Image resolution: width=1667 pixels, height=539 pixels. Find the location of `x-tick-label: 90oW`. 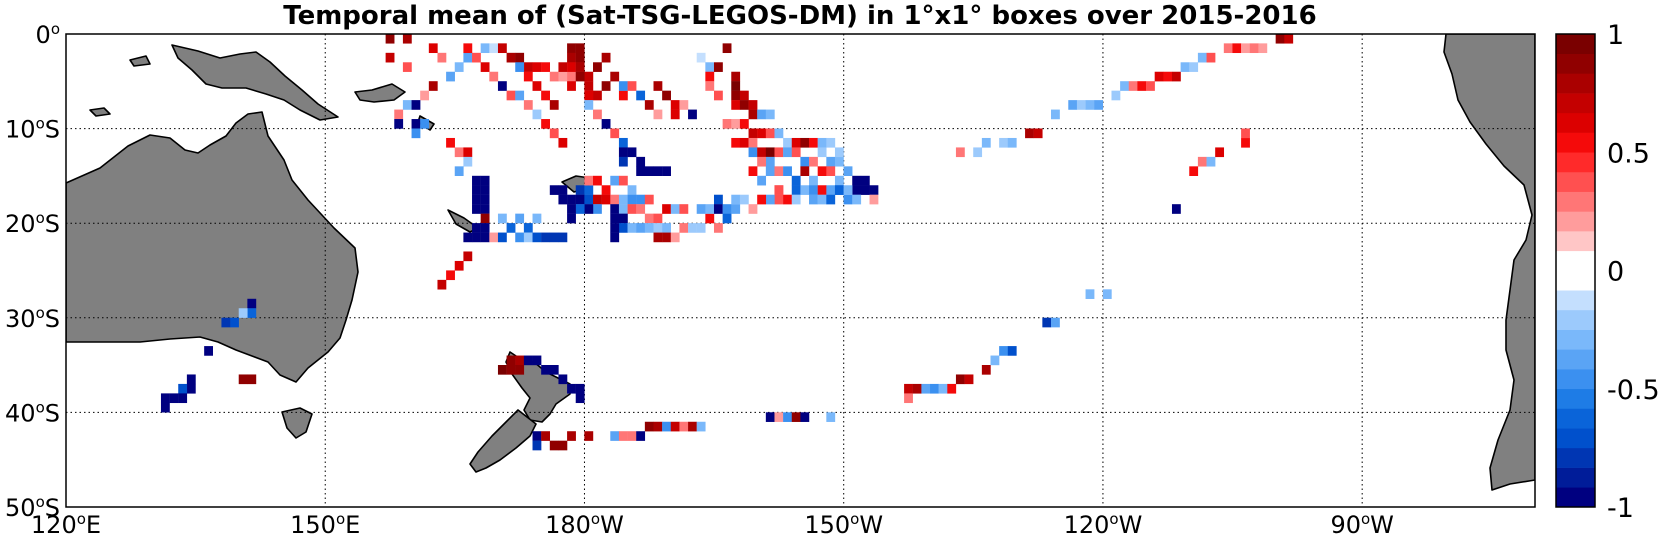

x-tick-label: 90oW is located at coordinates (1361, 524).